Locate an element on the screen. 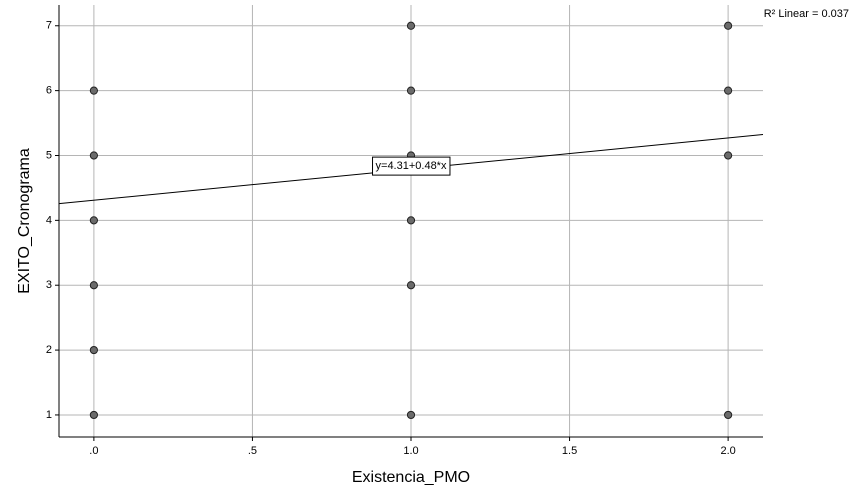 The image size is (851, 501). y-tick-label: 3 is located at coordinates (49, 285).